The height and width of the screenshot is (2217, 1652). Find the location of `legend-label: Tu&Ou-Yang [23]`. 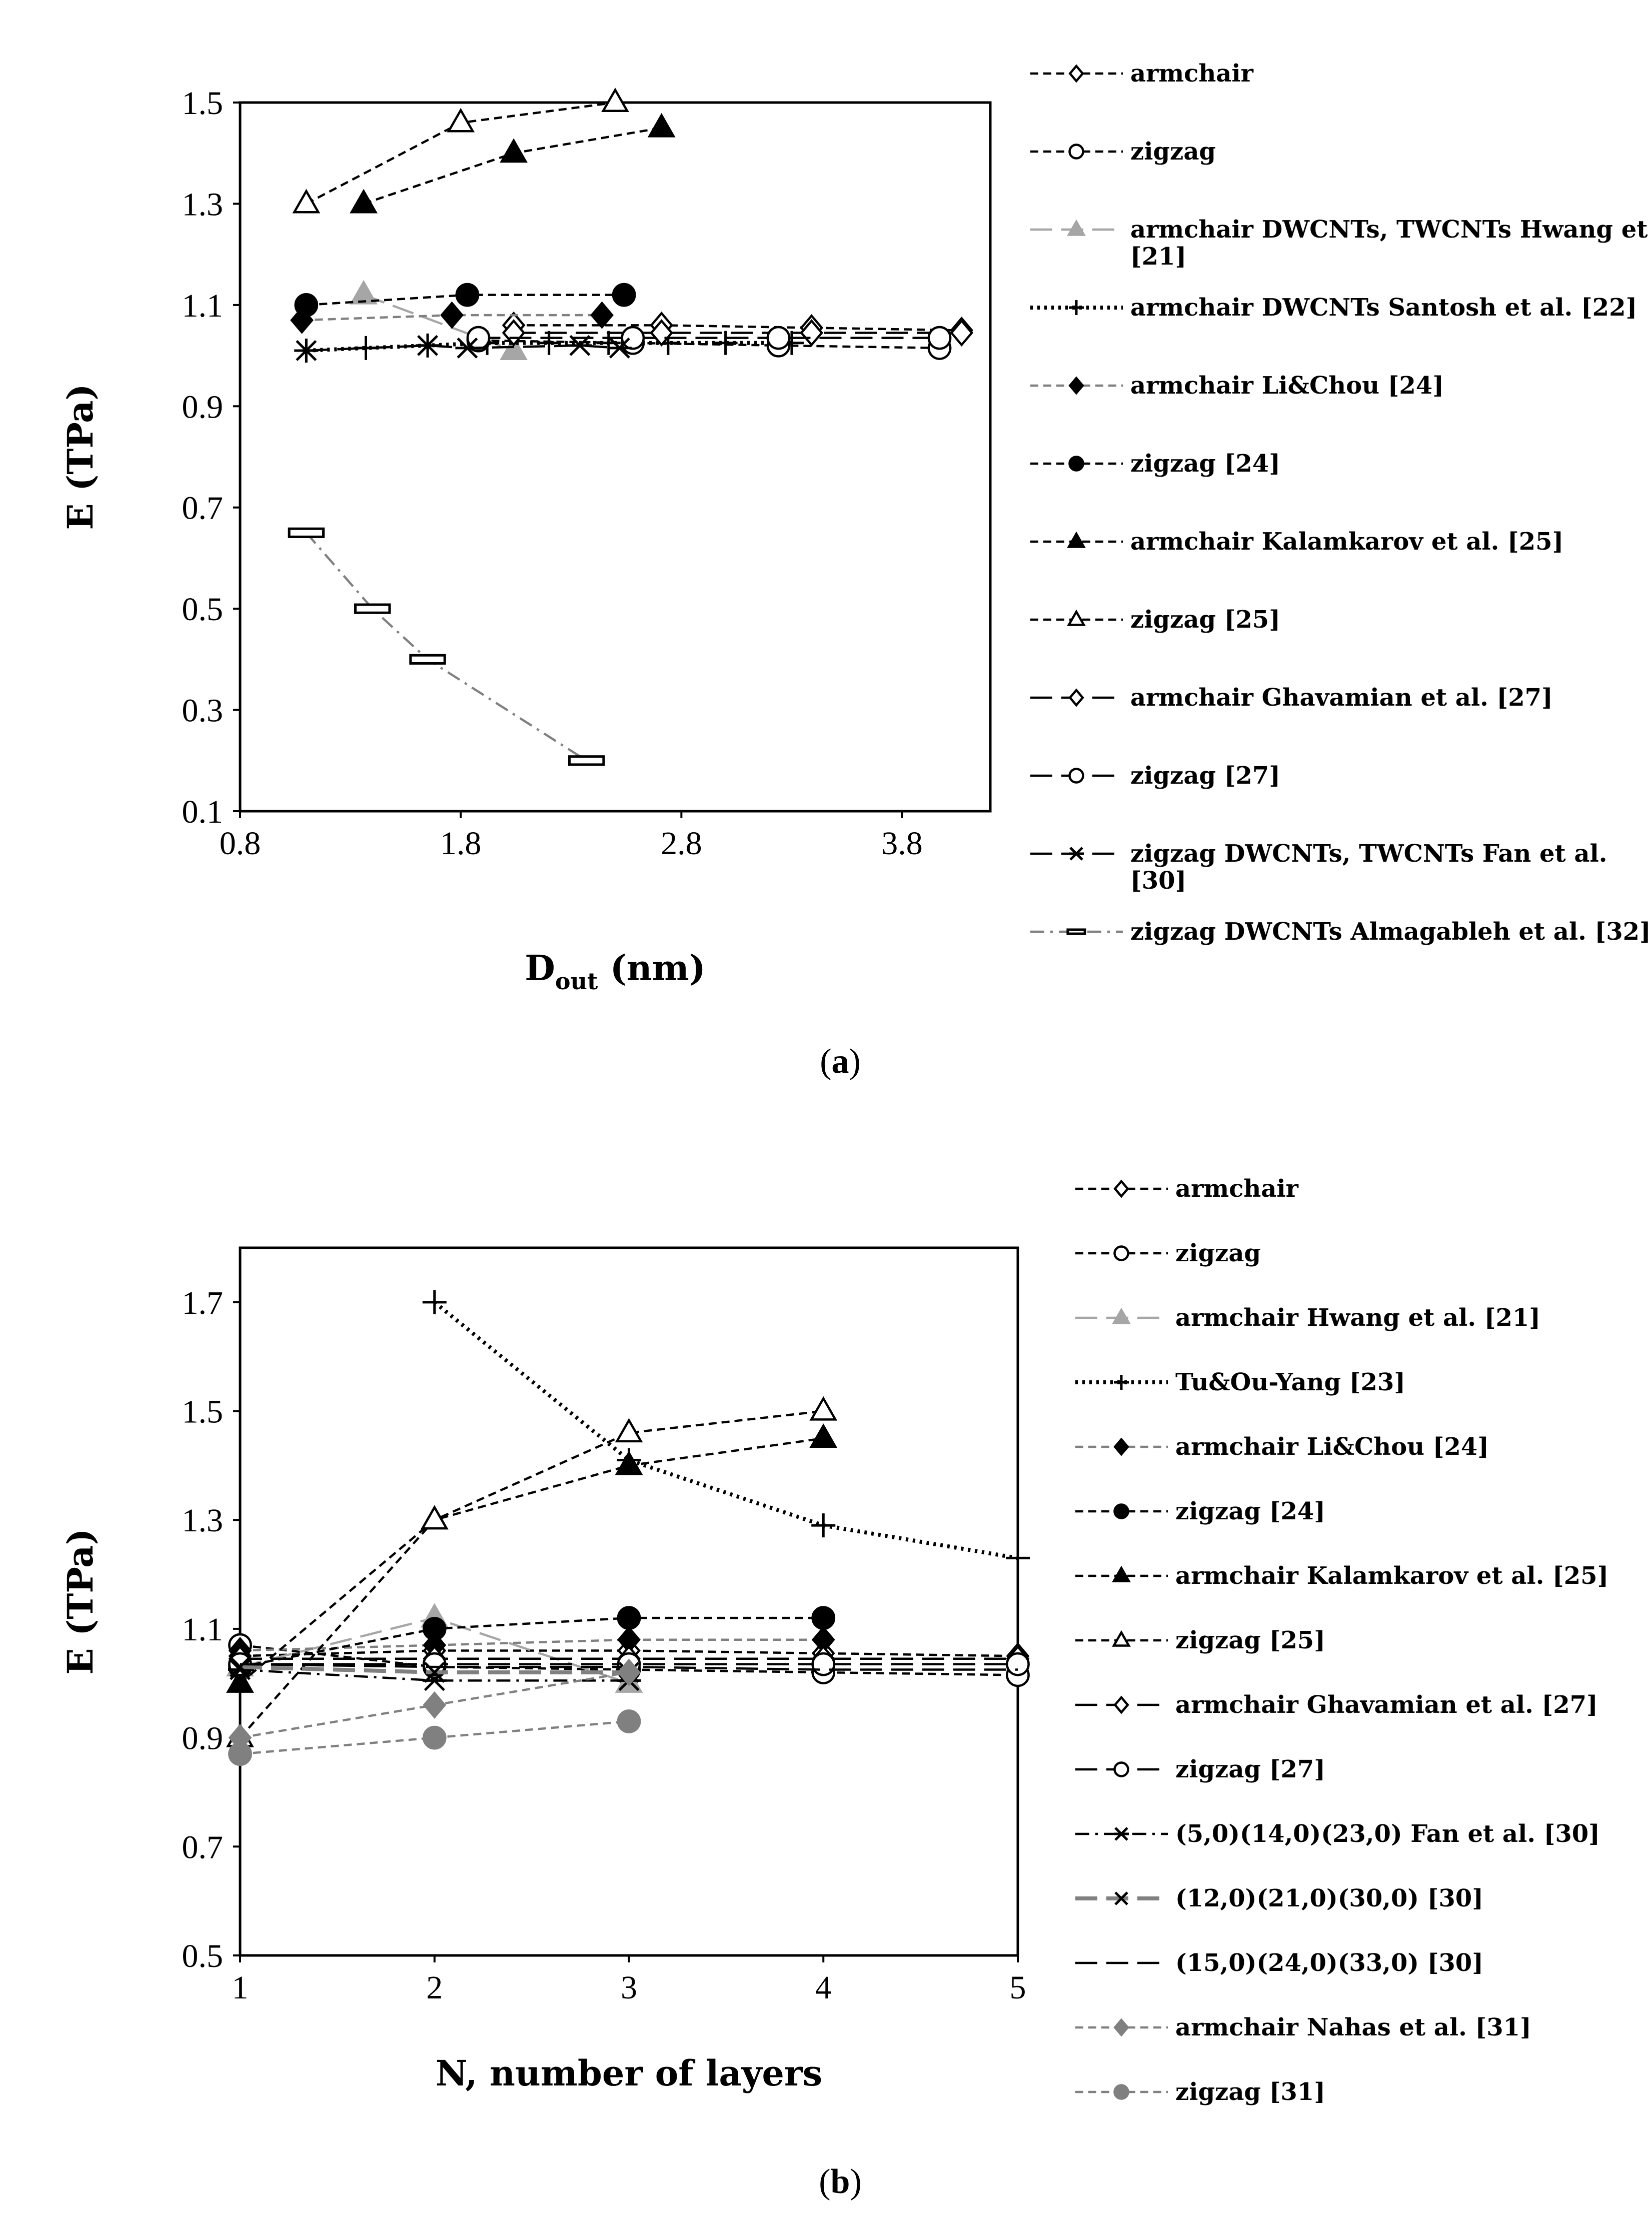

legend-label: Tu&Ou-Yang [23] is located at coordinates (1290, 1382).